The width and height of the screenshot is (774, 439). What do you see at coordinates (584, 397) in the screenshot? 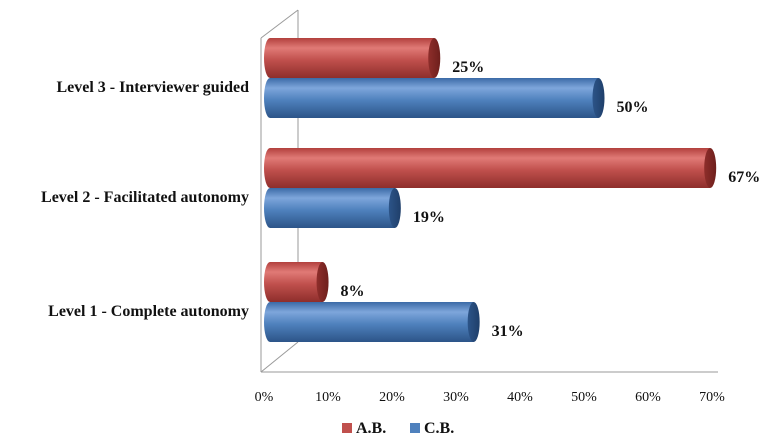
I see `x-tick-label: 50%` at bounding box center [584, 397].